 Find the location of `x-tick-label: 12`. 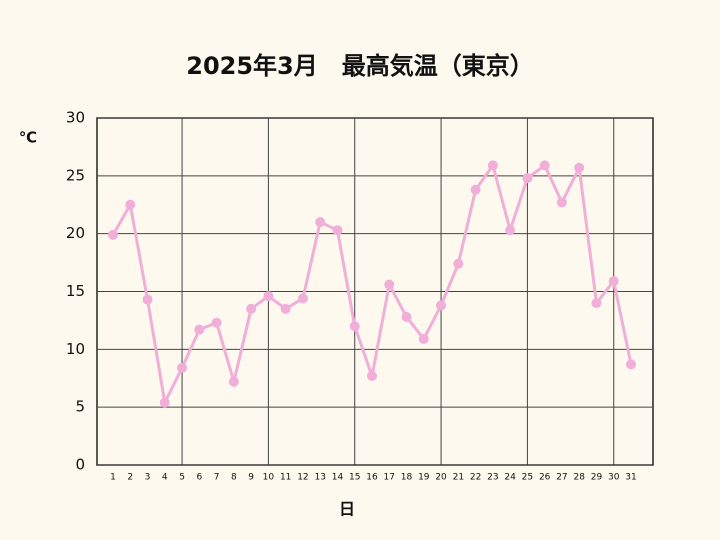

x-tick-label: 12 is located at coordinates (302, 478).